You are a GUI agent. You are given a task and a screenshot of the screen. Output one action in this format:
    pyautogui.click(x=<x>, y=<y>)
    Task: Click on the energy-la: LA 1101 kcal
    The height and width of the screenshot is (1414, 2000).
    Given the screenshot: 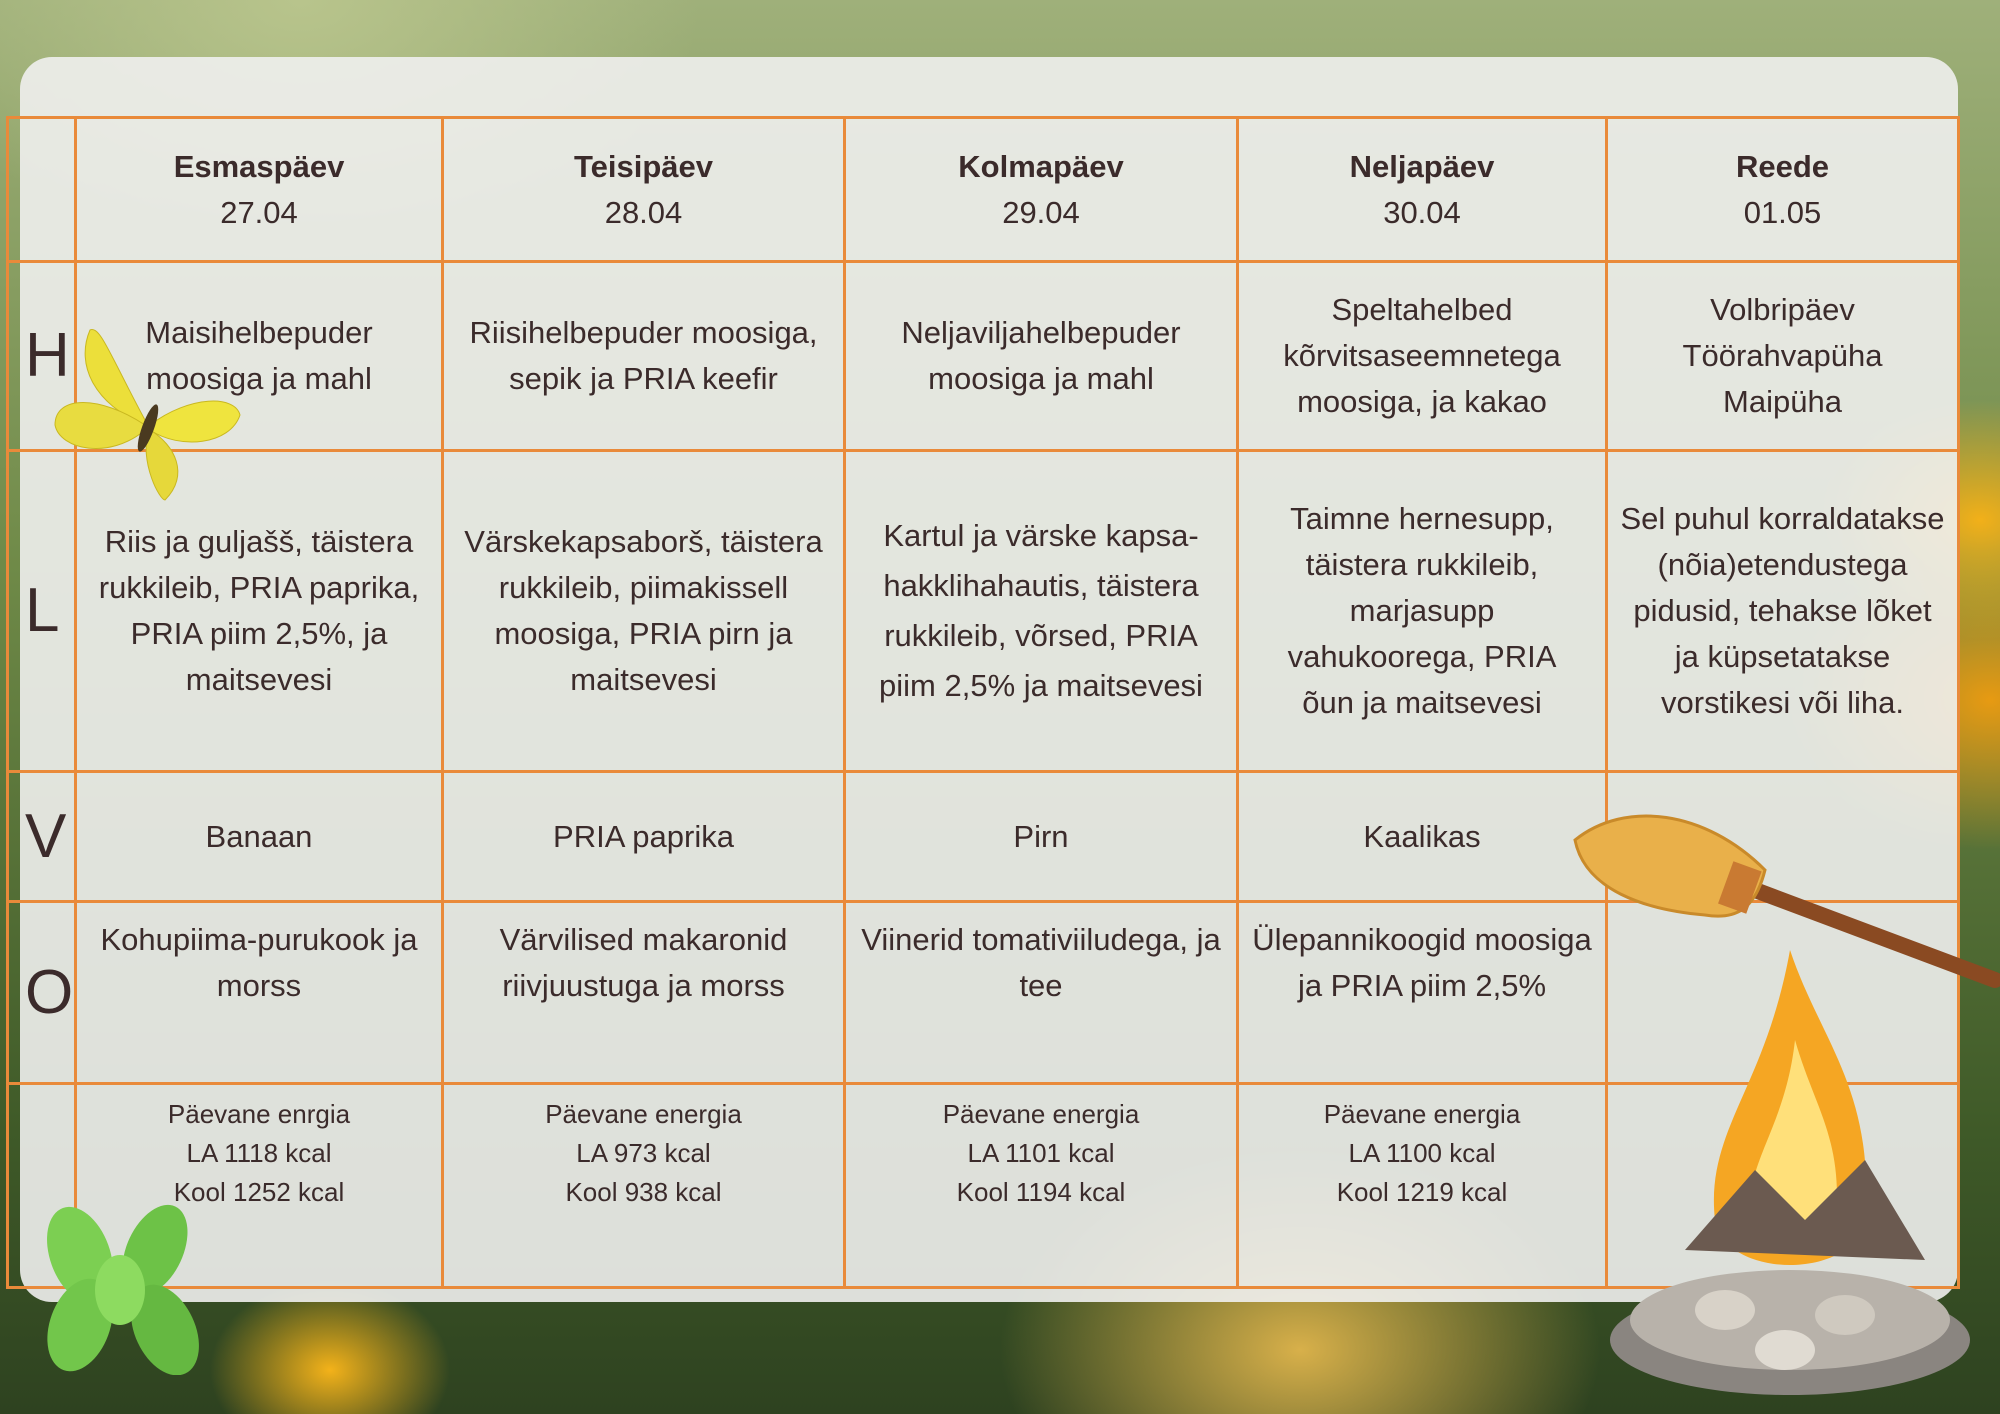 What is the action you would take?
    pyautogui.click(x=1041, y=1153)
    